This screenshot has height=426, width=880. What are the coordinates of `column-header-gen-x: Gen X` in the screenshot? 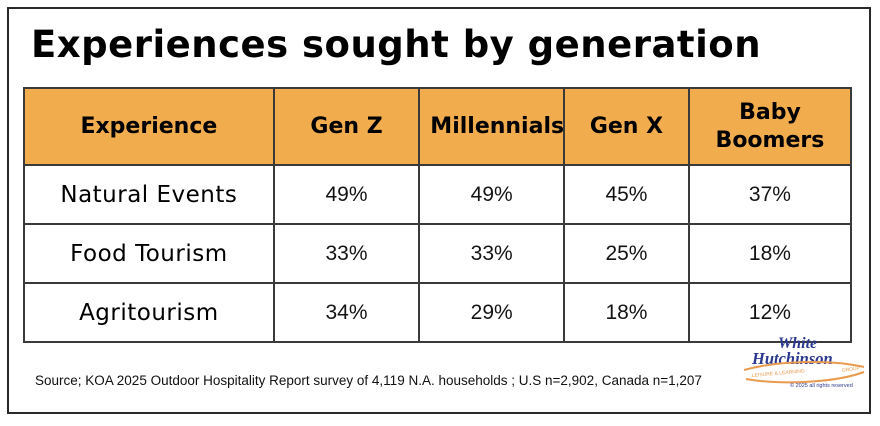 It's located at (626, 126).